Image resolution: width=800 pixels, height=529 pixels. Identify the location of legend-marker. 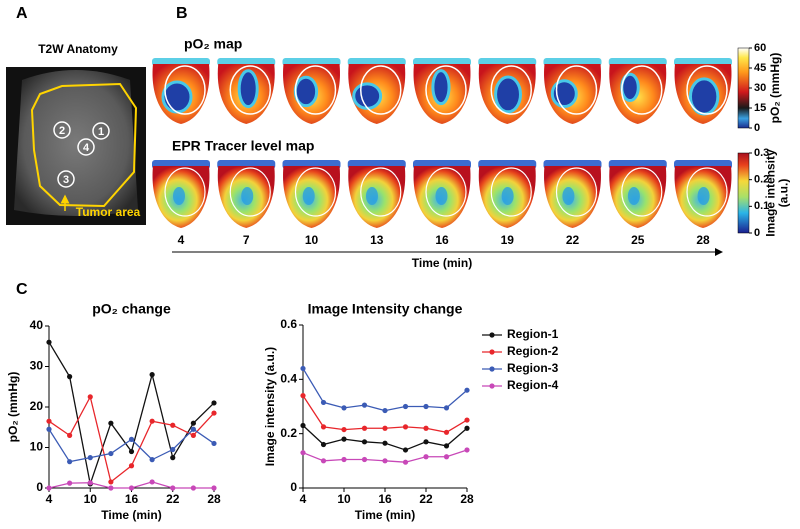
(492, 335).